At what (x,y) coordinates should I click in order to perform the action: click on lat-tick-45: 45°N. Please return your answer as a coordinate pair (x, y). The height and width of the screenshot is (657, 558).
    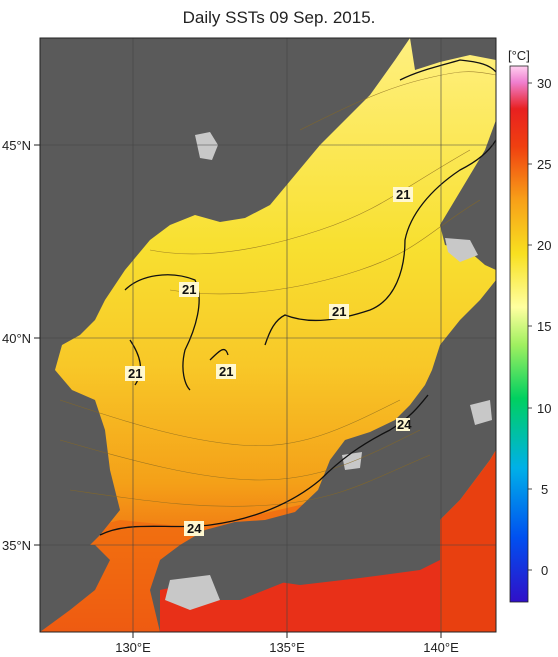
    Looking at the image, I should click on (16, 145).